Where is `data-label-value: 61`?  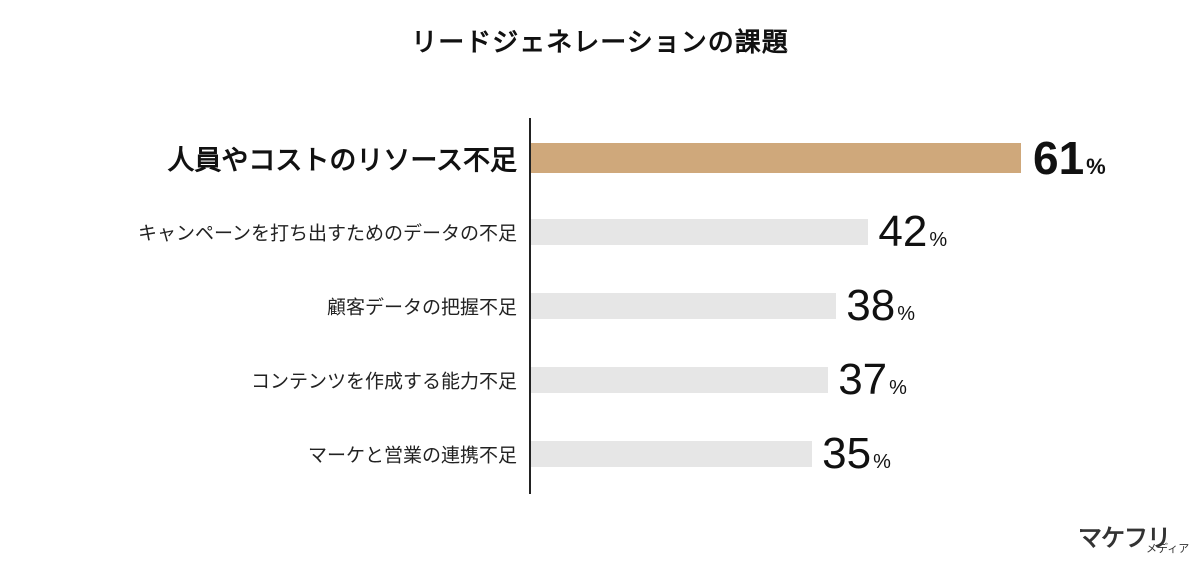 data-label-value: 61 is located at coordinates (1059, 158).